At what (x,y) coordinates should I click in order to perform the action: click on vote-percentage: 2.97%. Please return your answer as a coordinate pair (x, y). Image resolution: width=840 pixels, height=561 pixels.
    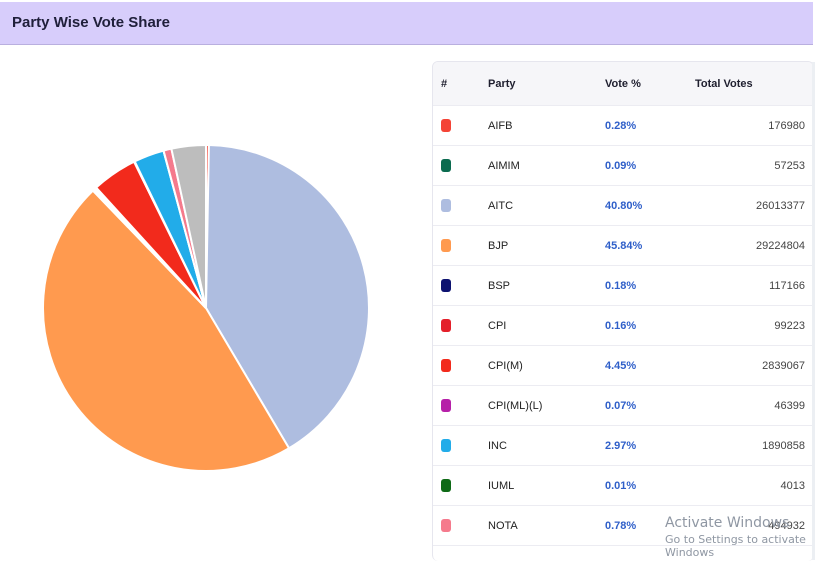
    Looking at the image, I should click on (621, 445).